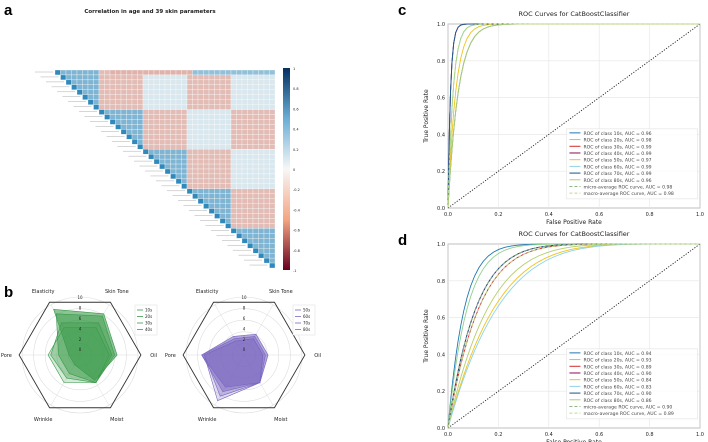 The height and width of the screenshot is (442, 708). I want to click on x-tick-label: 0.0, so click(448, 215).